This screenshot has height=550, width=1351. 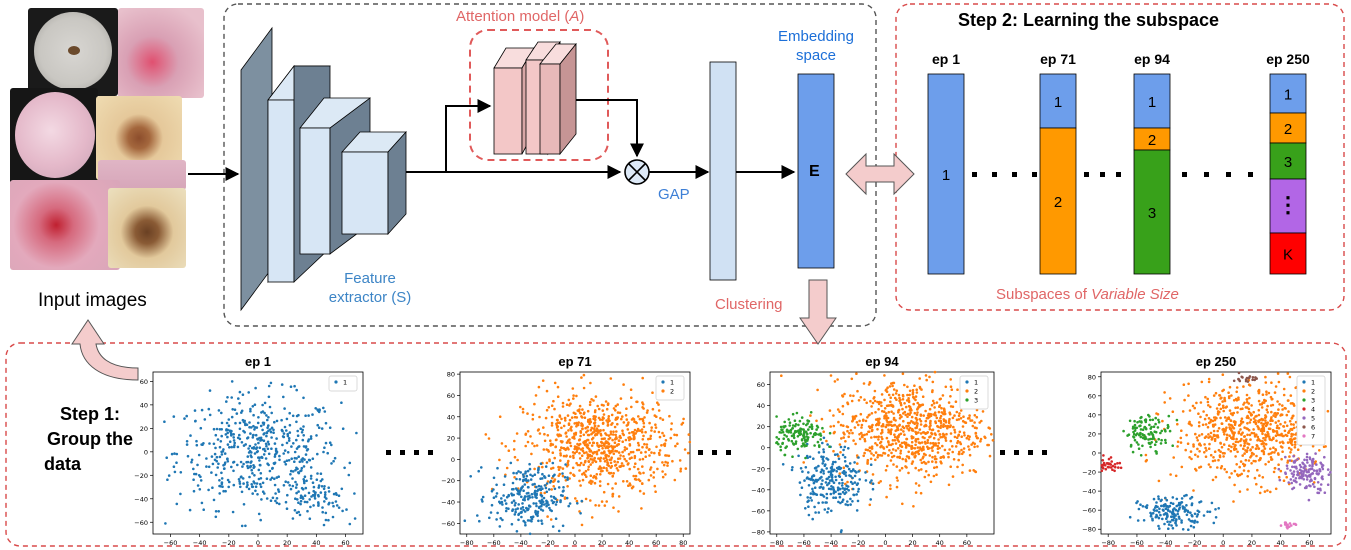 What do you see at coordinates (105, 350) in the screenshot?
I see `feedback-arrow-icon` at bounding box center [105, 350].